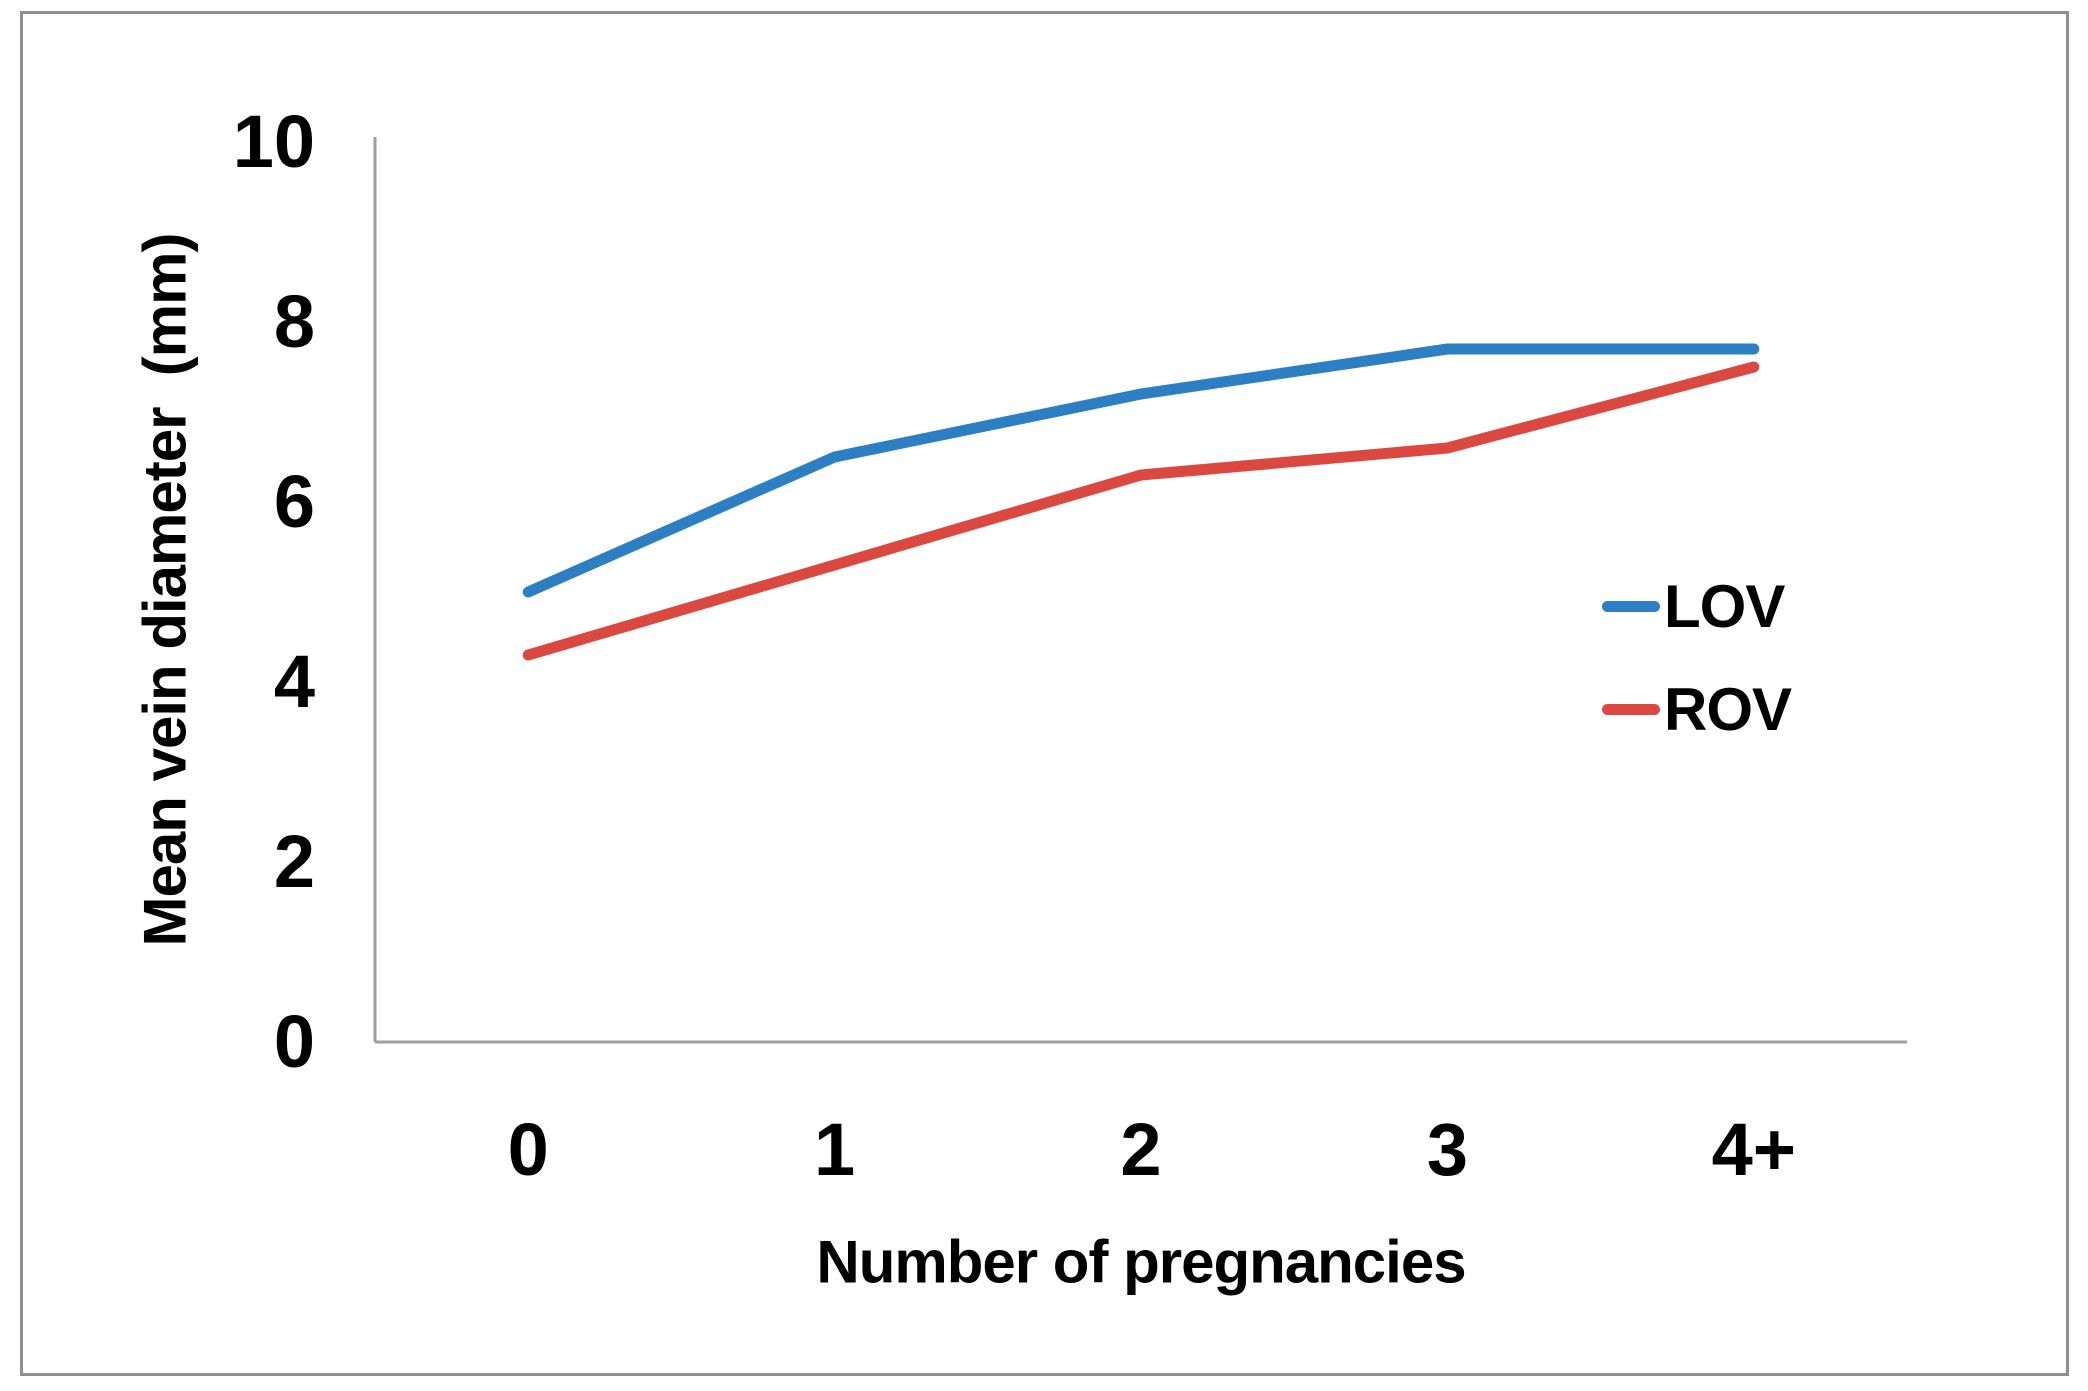 The height and width of the screenshot is (1391, 2088). Describe the element at coordinates (1753, 1149) in the screenshot. I see `x-tick-label-4+: 4+` at that location.